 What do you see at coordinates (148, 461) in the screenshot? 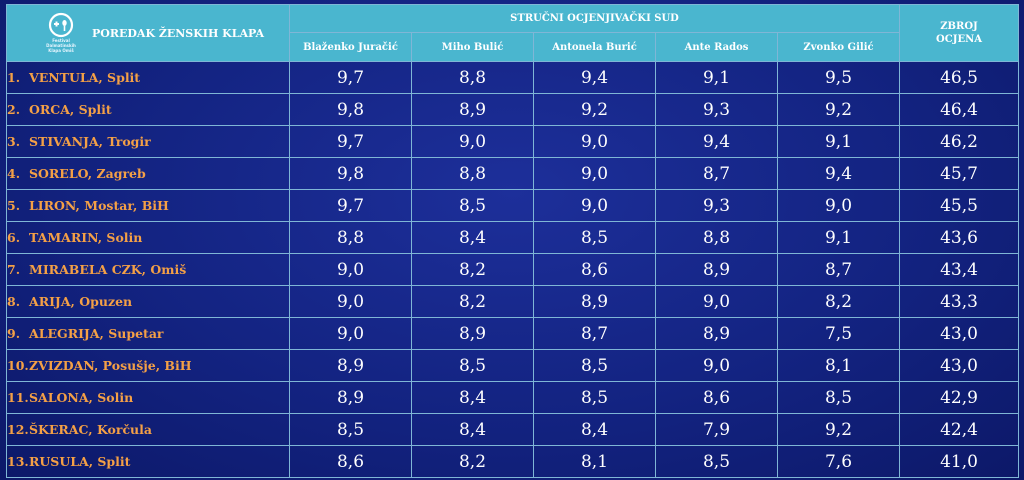
I see `klapa-name-cell: 13.RUSULA, Split` at bounding box center [148, 461].